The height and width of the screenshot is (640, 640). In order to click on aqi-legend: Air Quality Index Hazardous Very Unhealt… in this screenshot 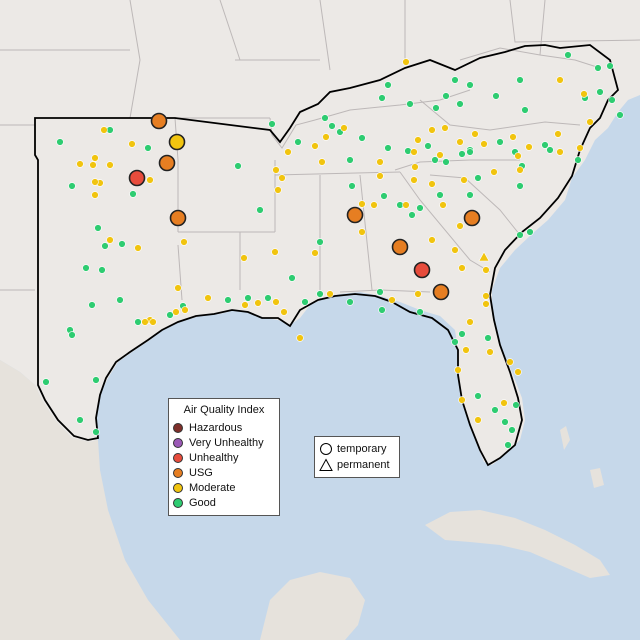, I will do `click(224, 457)`.